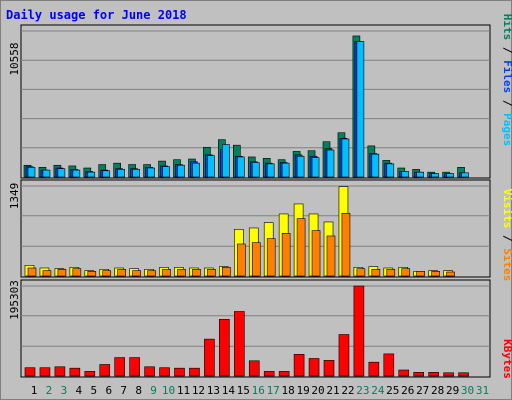 The image size is (512, 400). Describe the element at coordinates (49, 390) in the screenshot. I see `x-tick-label-day-2: 2` at that location.